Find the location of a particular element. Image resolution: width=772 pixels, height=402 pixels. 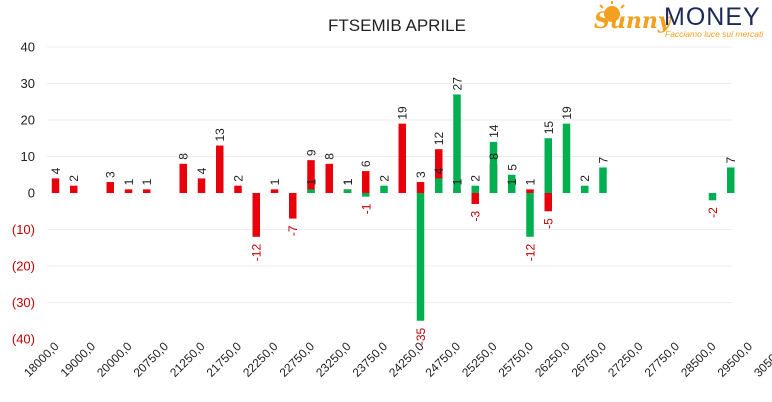

x-tick-label: 26250,0 is located at coordinates (552, 359).